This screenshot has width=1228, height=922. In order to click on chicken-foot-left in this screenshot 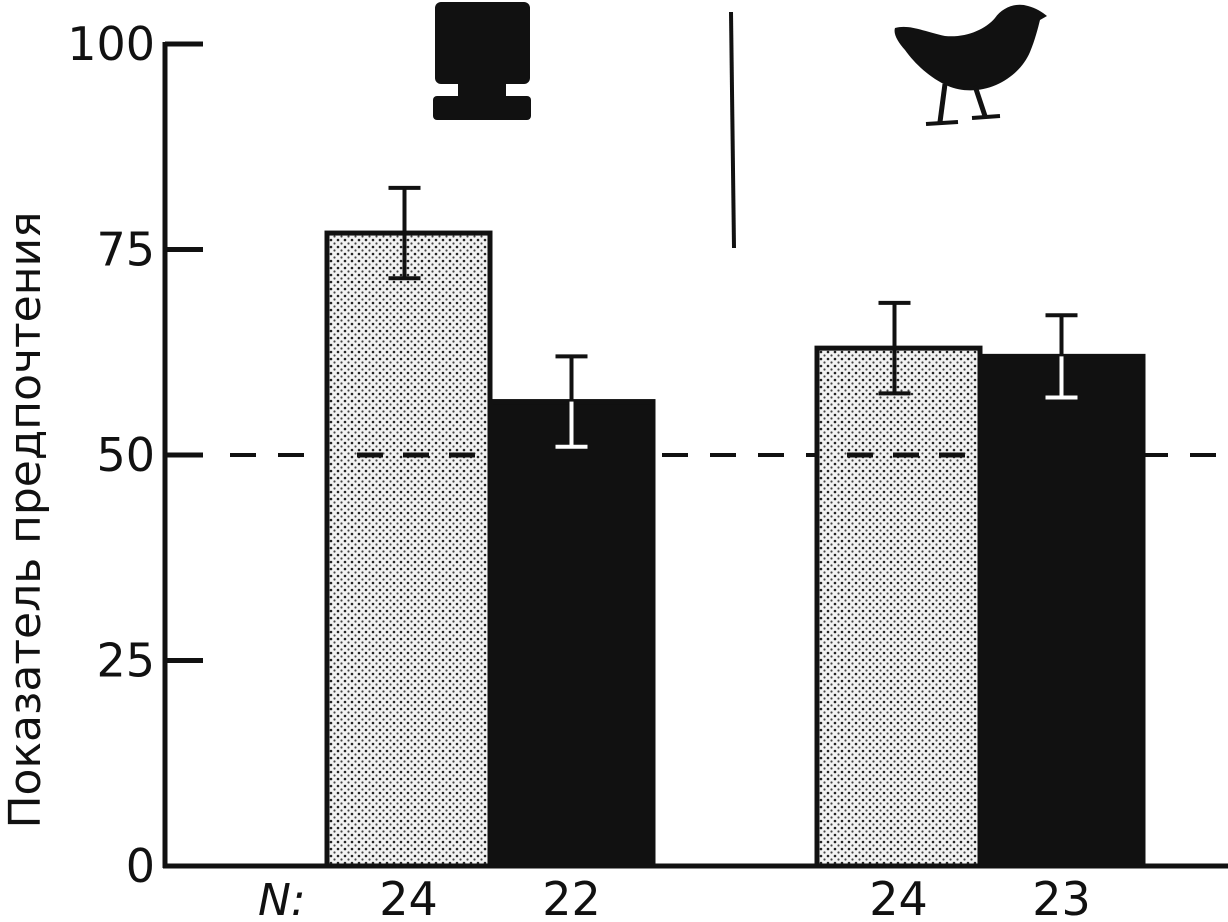, I will do `click(942, 123)`.